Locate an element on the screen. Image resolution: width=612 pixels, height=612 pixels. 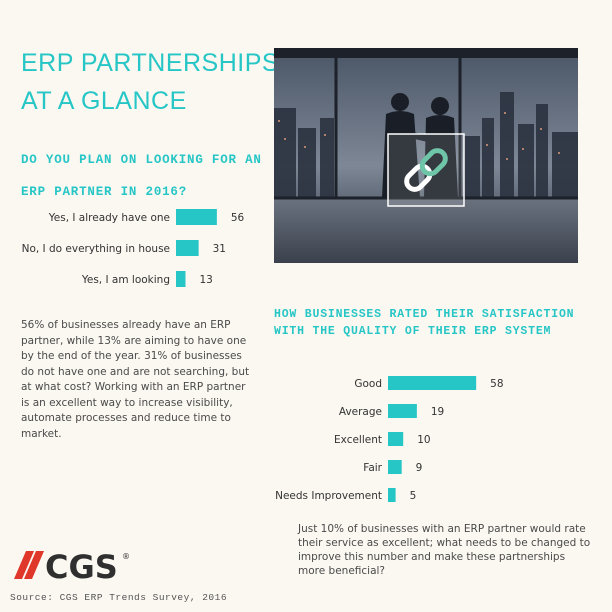
chart1-question-line1: DO YOU PLAN ON LOOKING FOR AN is located at coordinates (141, 160).